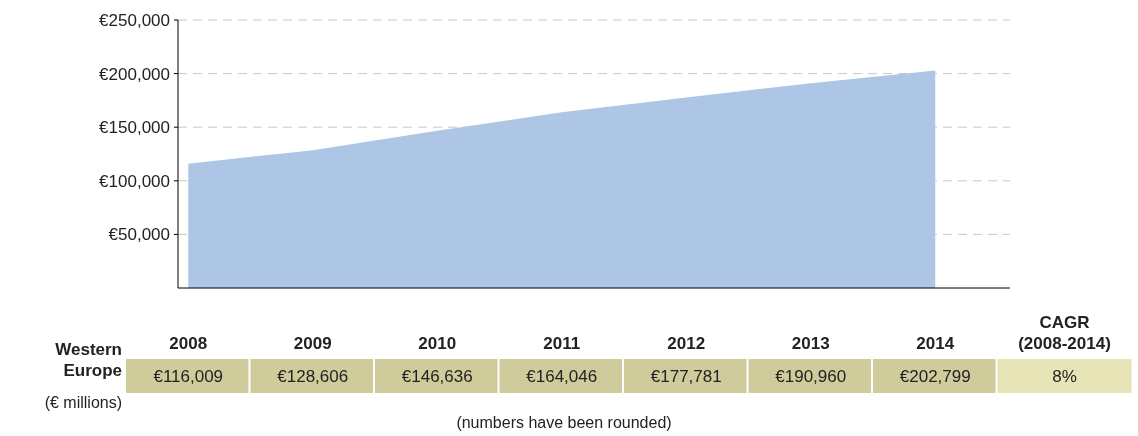 The width and height of the screenshot is (1138, 436). I want to click on text: CAGR (2008-2014), so click(1064, 333).